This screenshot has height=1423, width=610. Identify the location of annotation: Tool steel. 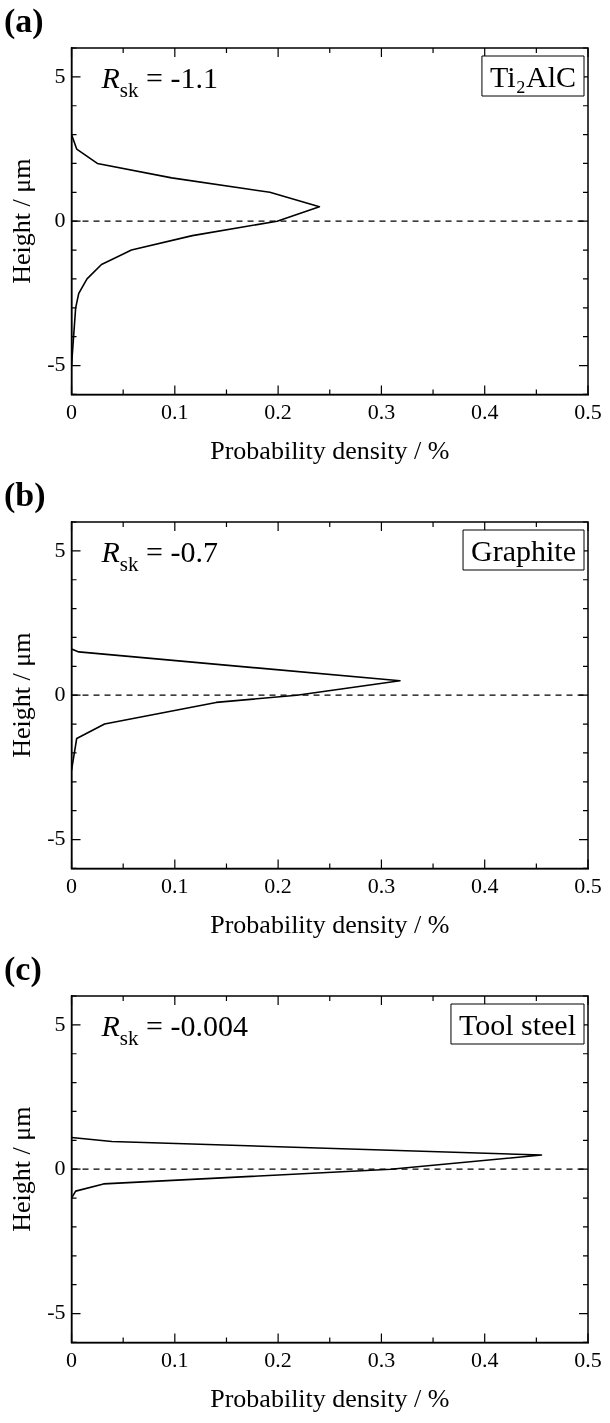
(517, 1024).